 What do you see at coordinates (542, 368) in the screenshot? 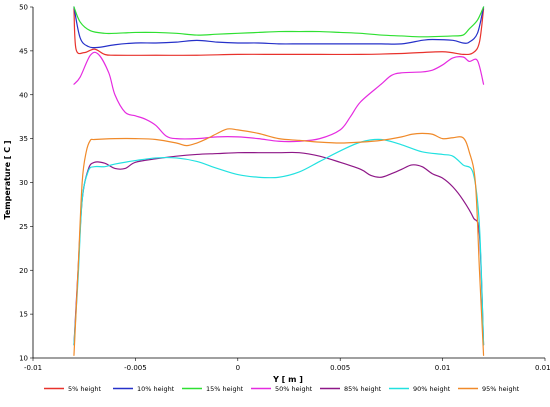
I see `x-tick-label: 0.015` at bounding box center [542, 368].